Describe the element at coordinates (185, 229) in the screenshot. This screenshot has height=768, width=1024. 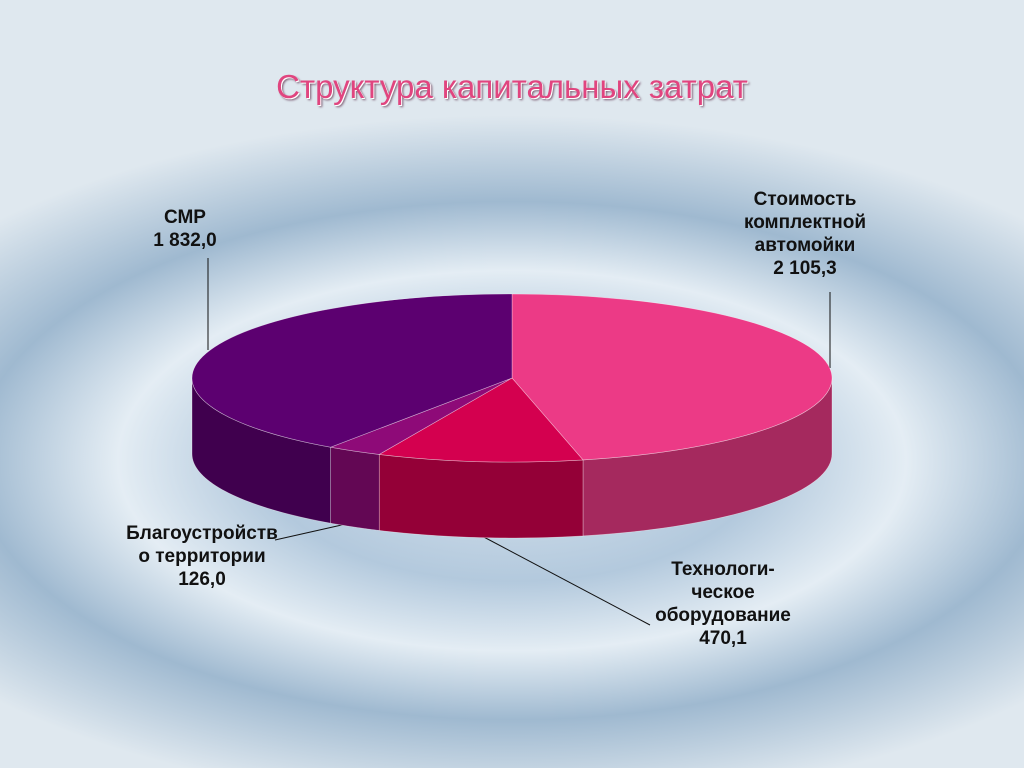
I see `label: СМР 1 832,0` at that location.